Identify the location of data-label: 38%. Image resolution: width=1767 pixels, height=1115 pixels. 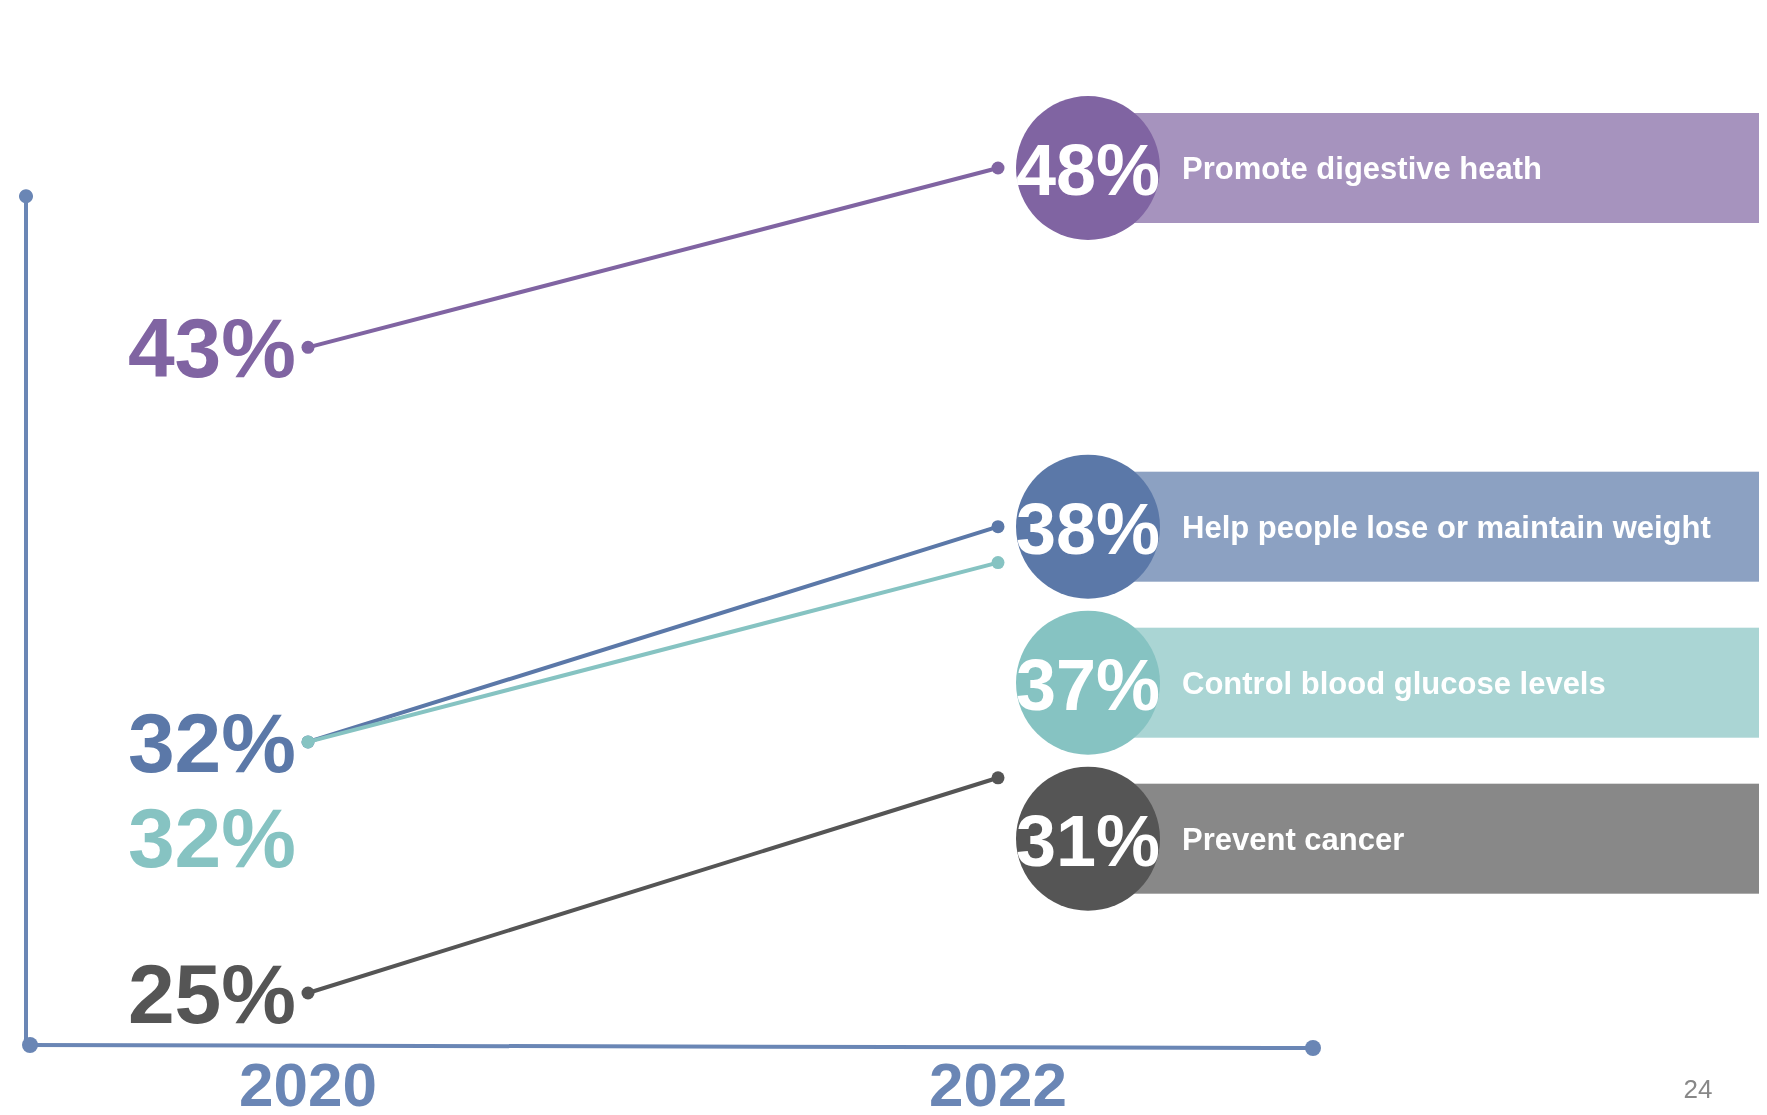
(1088, 528).